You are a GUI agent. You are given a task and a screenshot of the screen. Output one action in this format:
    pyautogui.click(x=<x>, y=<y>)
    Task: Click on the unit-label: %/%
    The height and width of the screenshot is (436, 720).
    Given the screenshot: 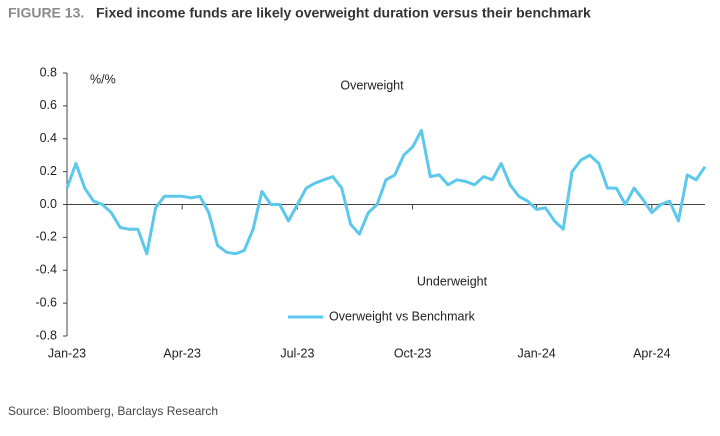 What is the action you would take?
    pyautogui.click(x=103, y=79)
    